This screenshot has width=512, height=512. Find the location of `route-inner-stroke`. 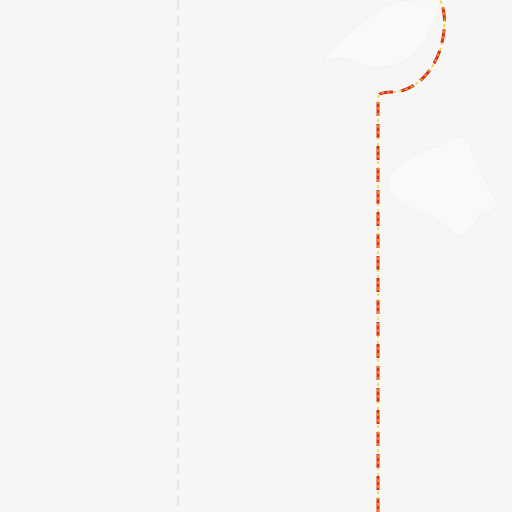

route-inner-stroke is located at coordinates (411, 256).